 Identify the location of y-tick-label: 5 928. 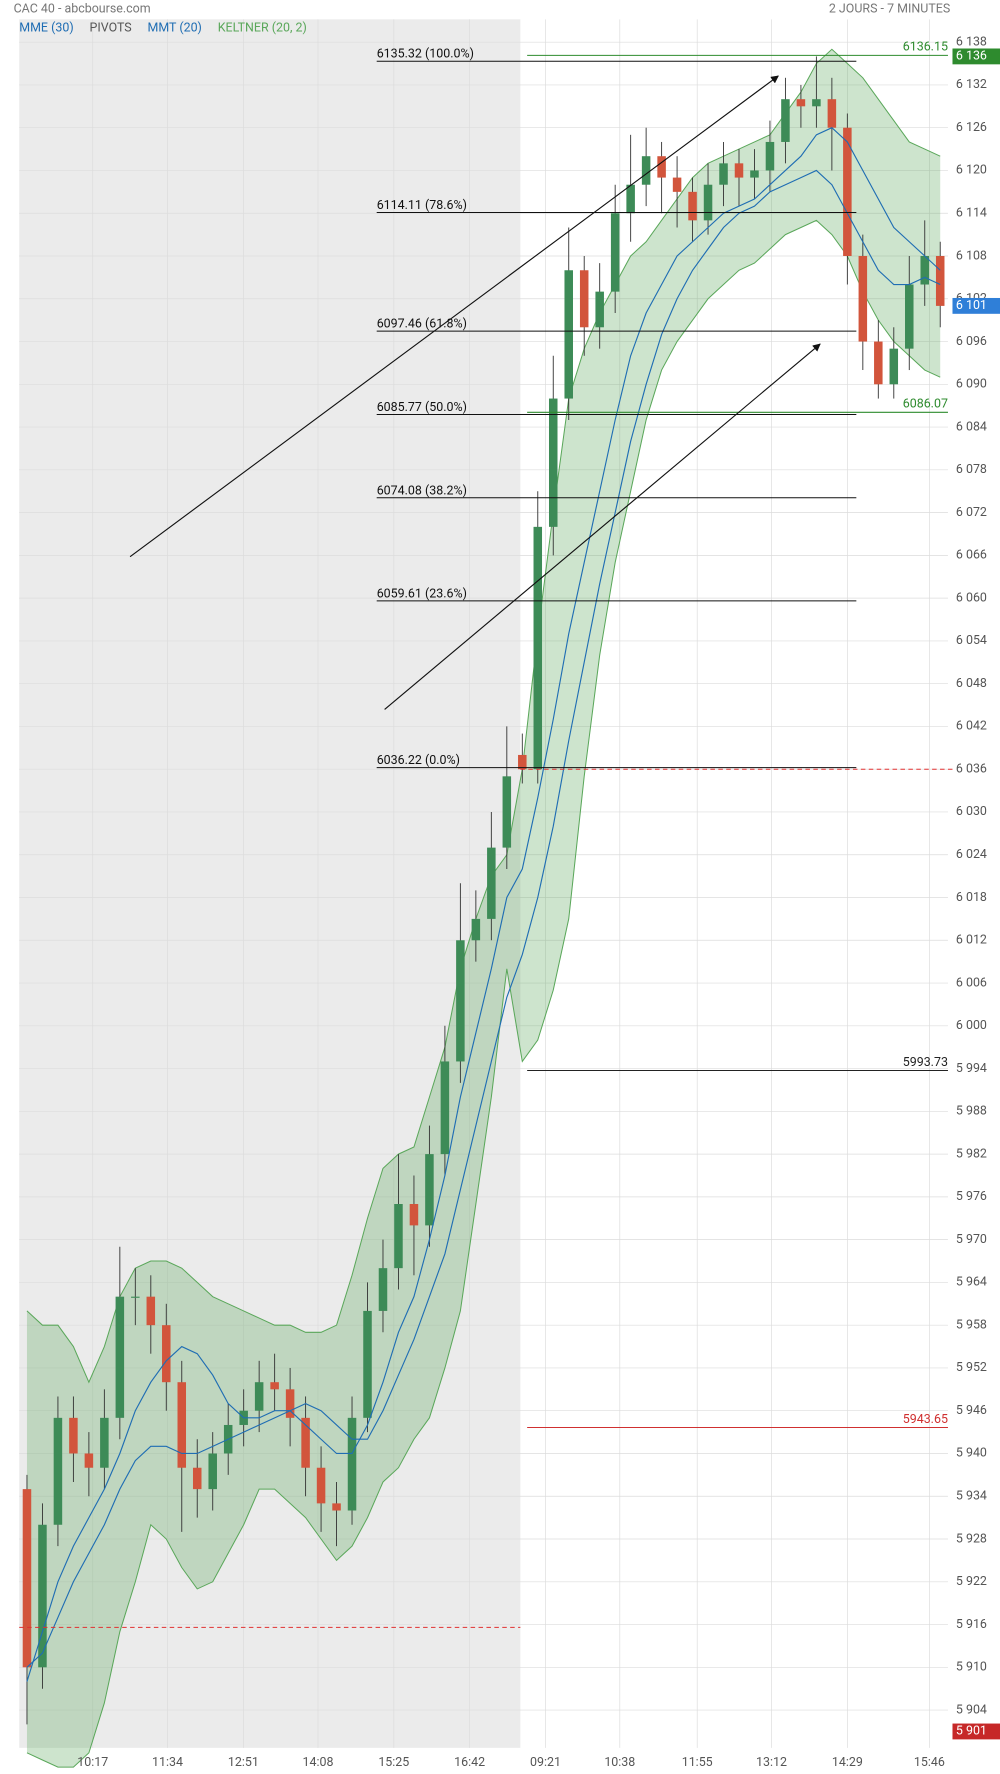
(971, 1538).